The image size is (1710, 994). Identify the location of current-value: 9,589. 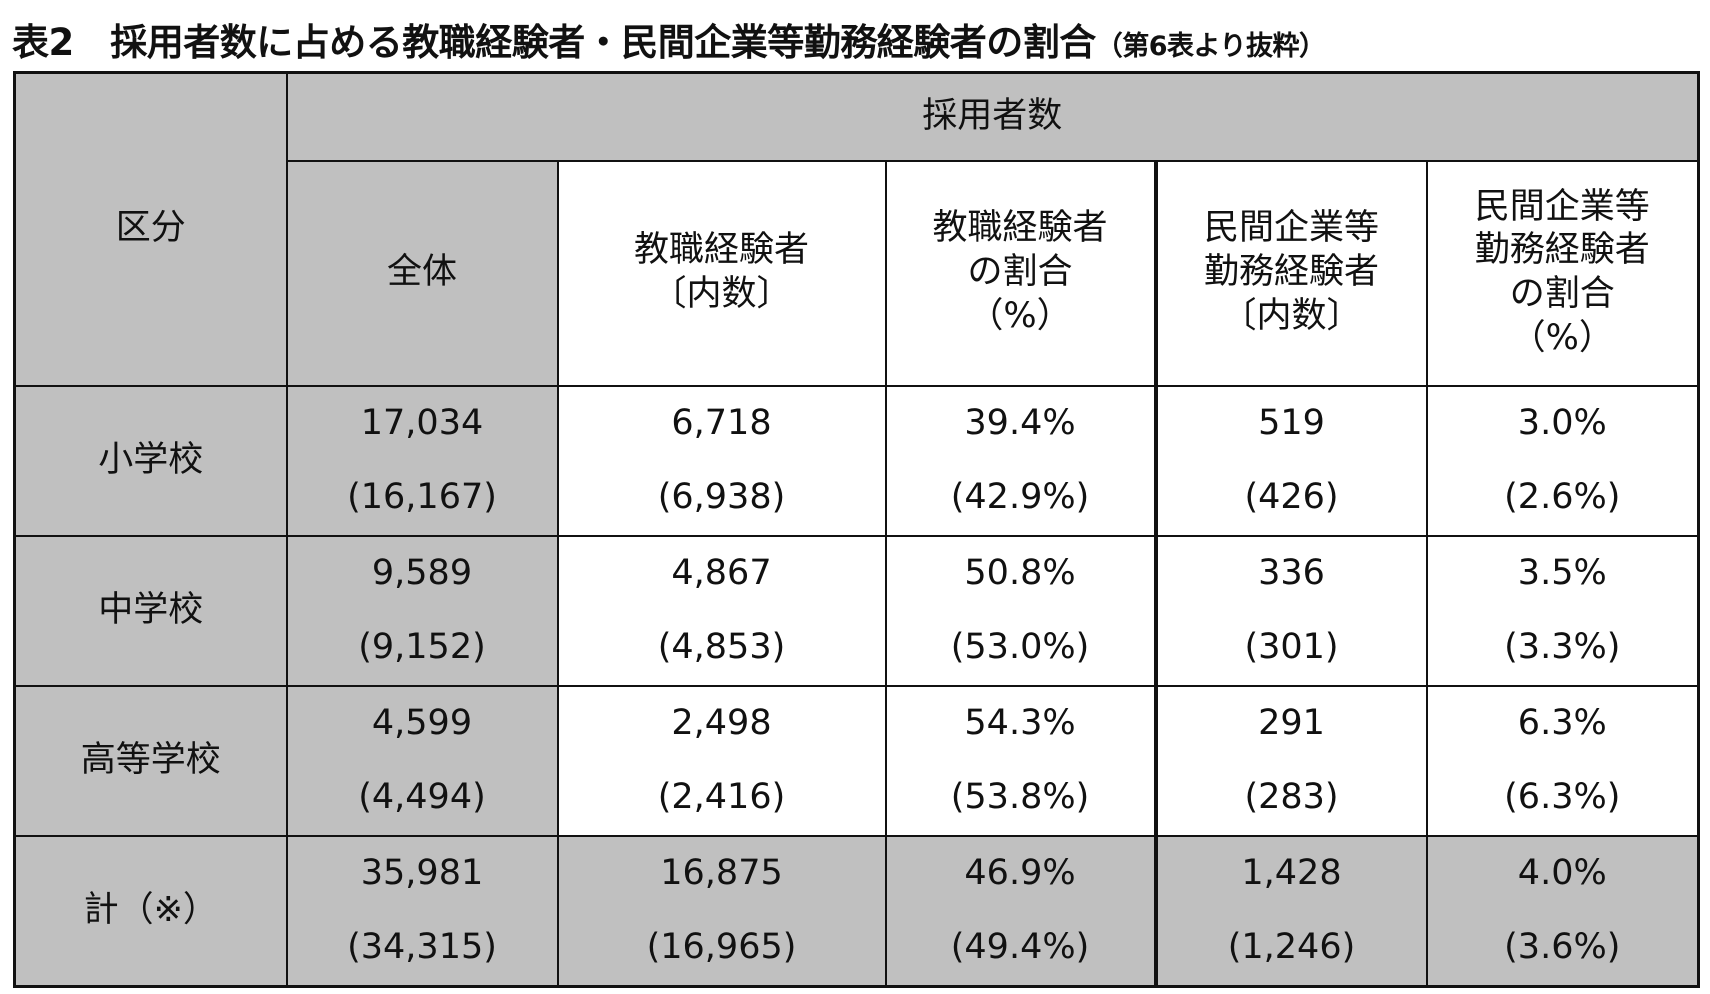
(422, 573).